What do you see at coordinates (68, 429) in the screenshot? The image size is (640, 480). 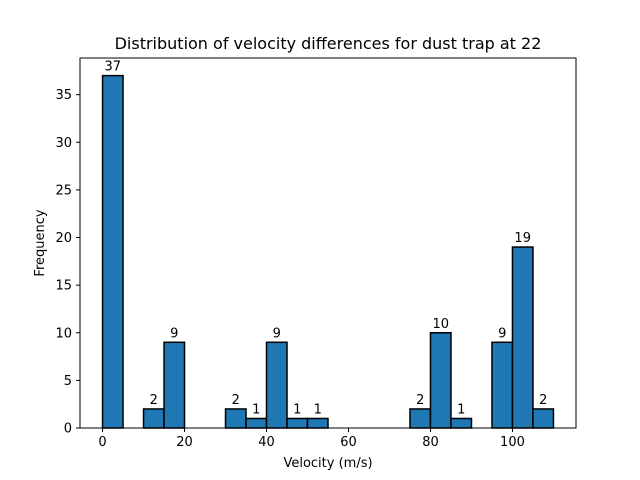 I see `y-tick-label: 0` at bounding box center [68, 429].